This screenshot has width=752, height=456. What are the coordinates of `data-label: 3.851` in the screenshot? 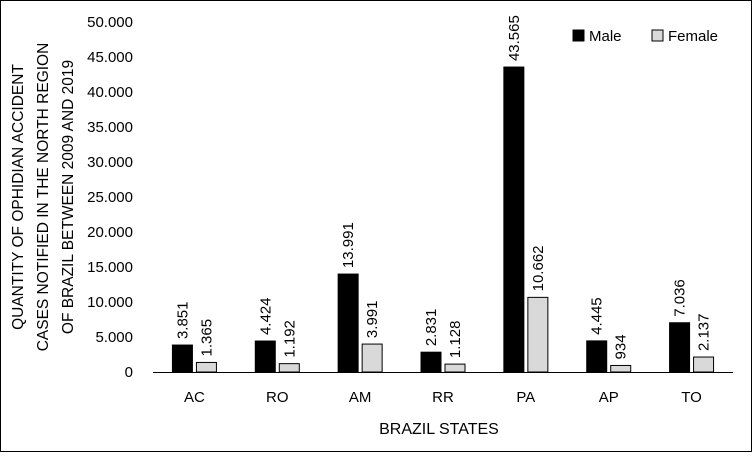 It's located at (182, 320).